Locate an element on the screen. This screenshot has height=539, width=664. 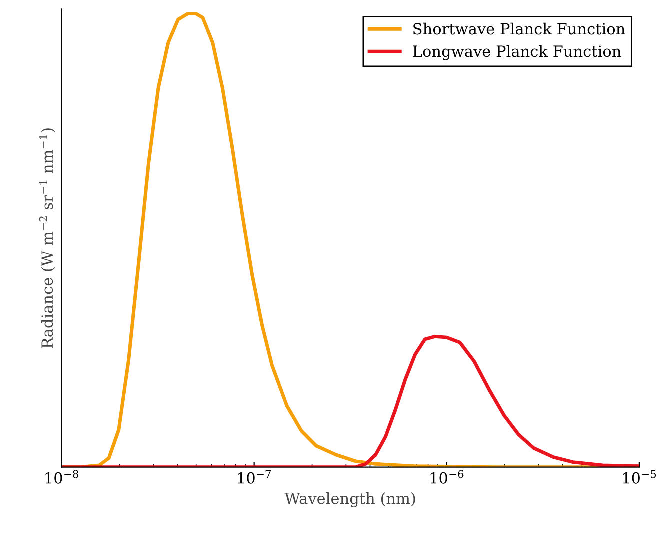
x-tick-label: 10$^{−8}$ is located at coordinates (62, 477).